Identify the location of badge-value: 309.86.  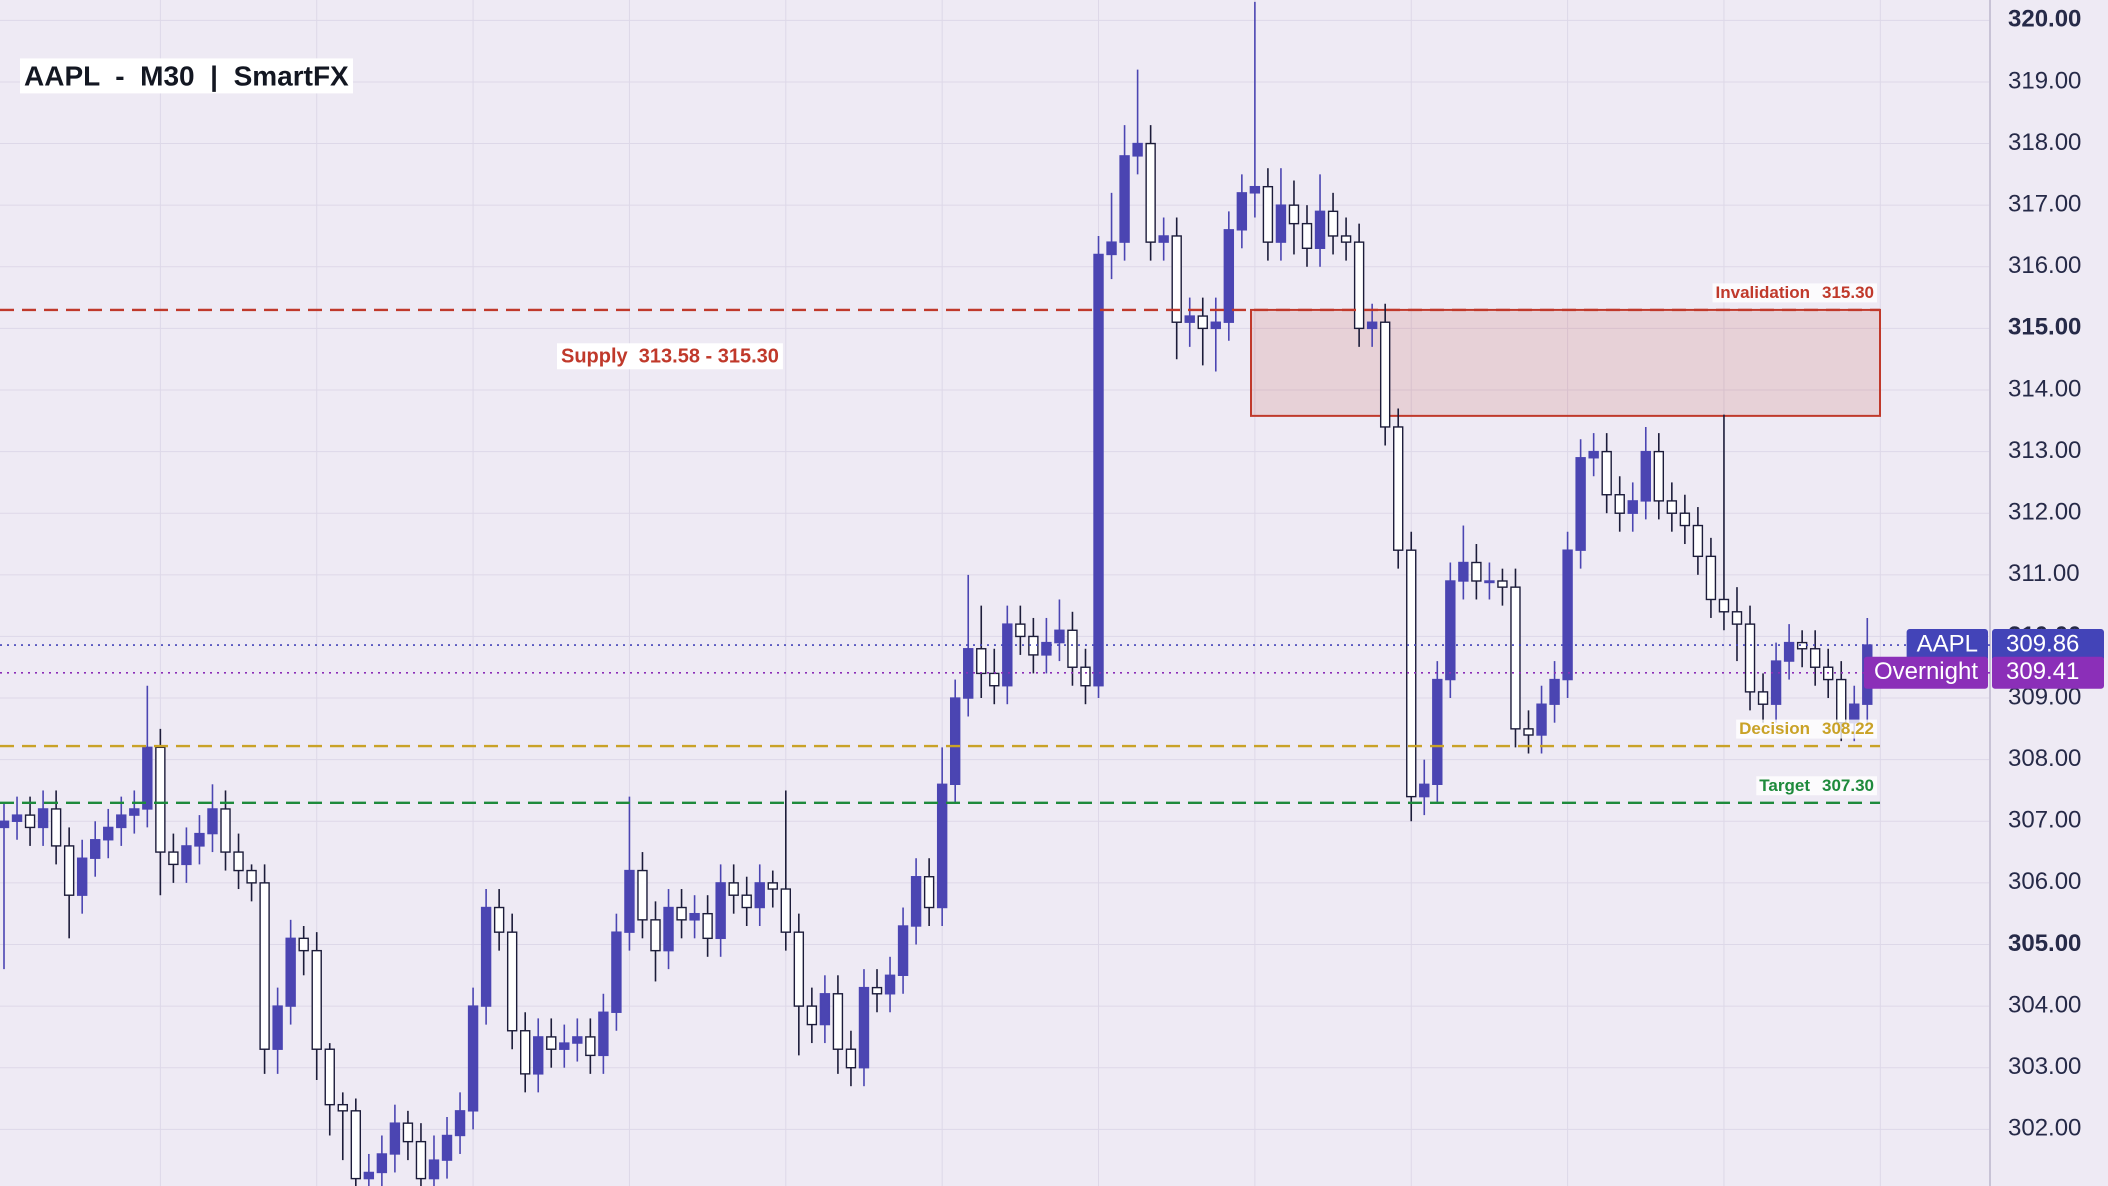
(2042, 643).